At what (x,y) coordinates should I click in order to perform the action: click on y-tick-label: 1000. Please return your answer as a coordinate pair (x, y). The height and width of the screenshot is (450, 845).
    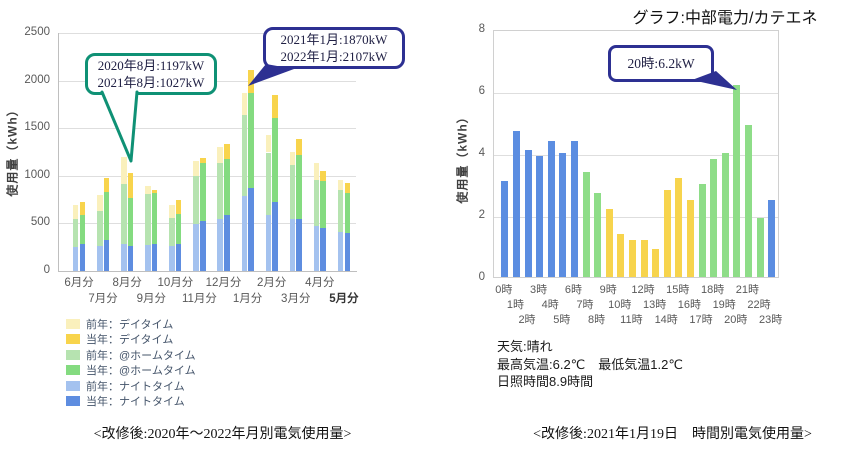
    Looking at the image, I should click on (37, 174).